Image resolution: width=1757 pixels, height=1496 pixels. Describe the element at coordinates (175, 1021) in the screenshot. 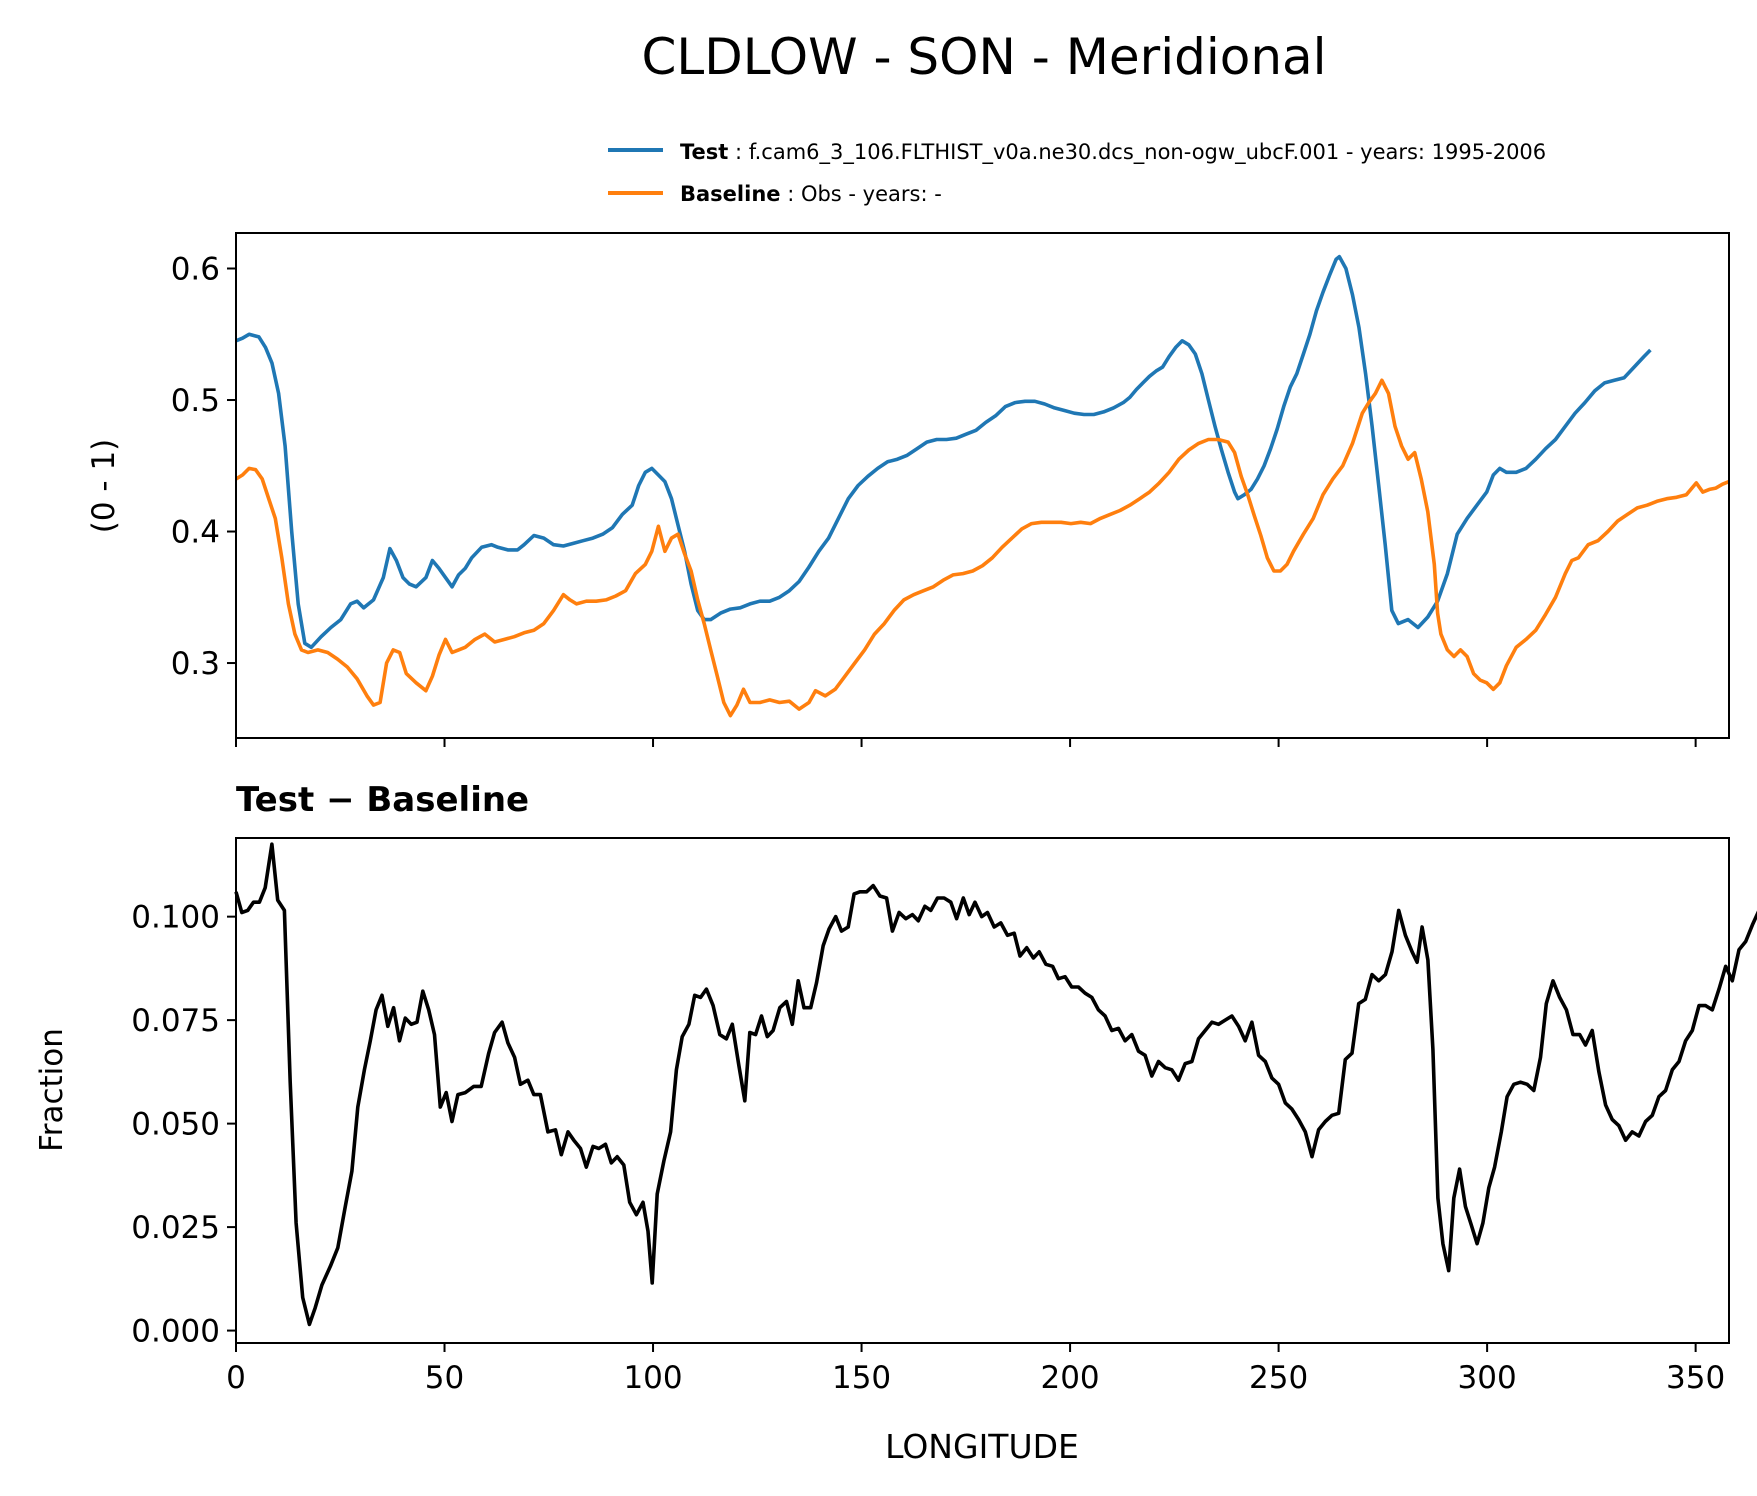

I see `bottom-y-tick-label: 0.075` at that location.